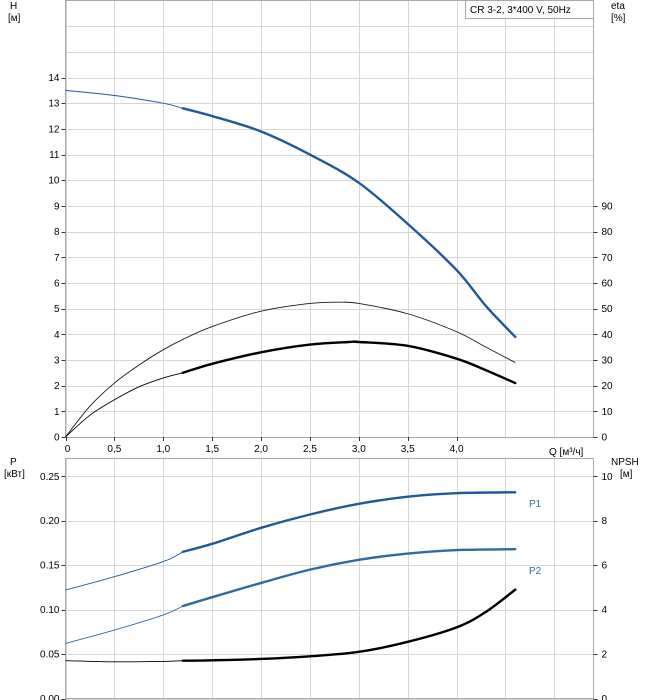  I want to click on right-tick-label: 6, so click(605, 566).